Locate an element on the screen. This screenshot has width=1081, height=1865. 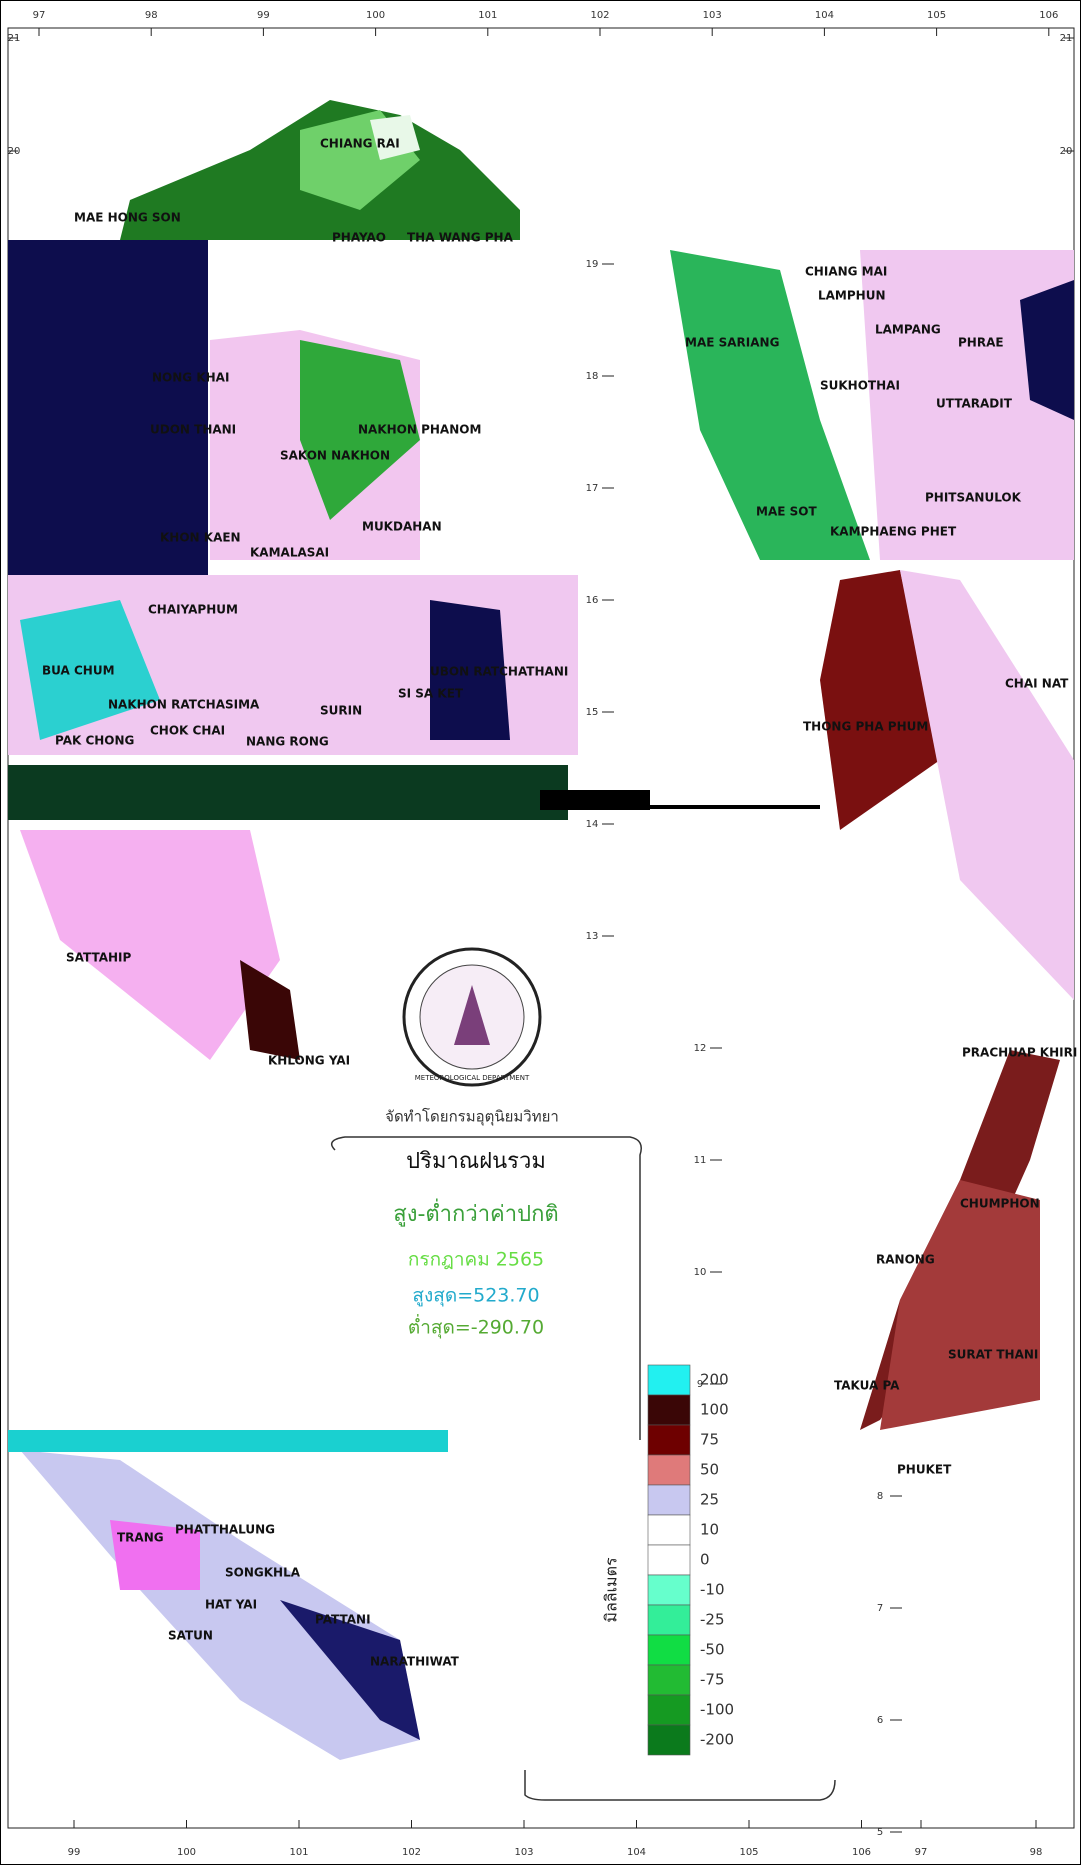
place: CHAI NAT is located at coordinates (1037, 684).